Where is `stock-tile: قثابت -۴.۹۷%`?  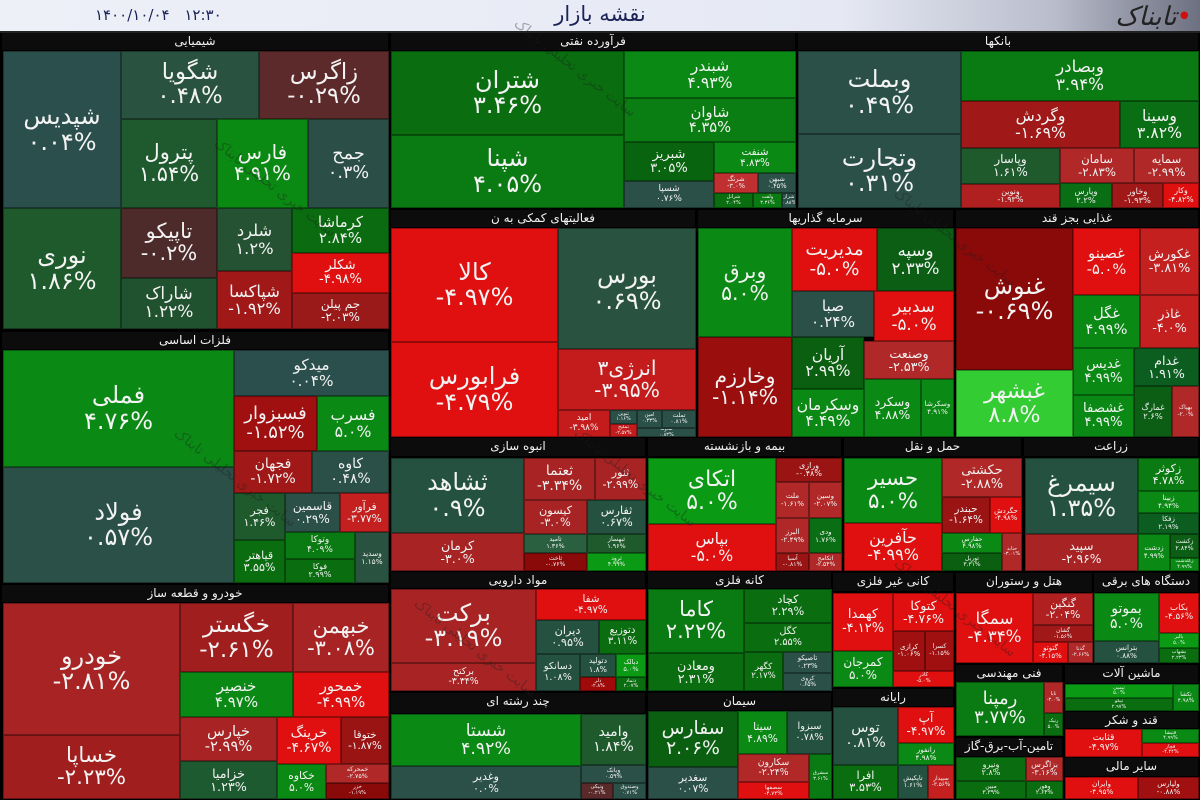
stock-tile: قثابت -۴.۹۷% is located at coordinates (1103, 743).